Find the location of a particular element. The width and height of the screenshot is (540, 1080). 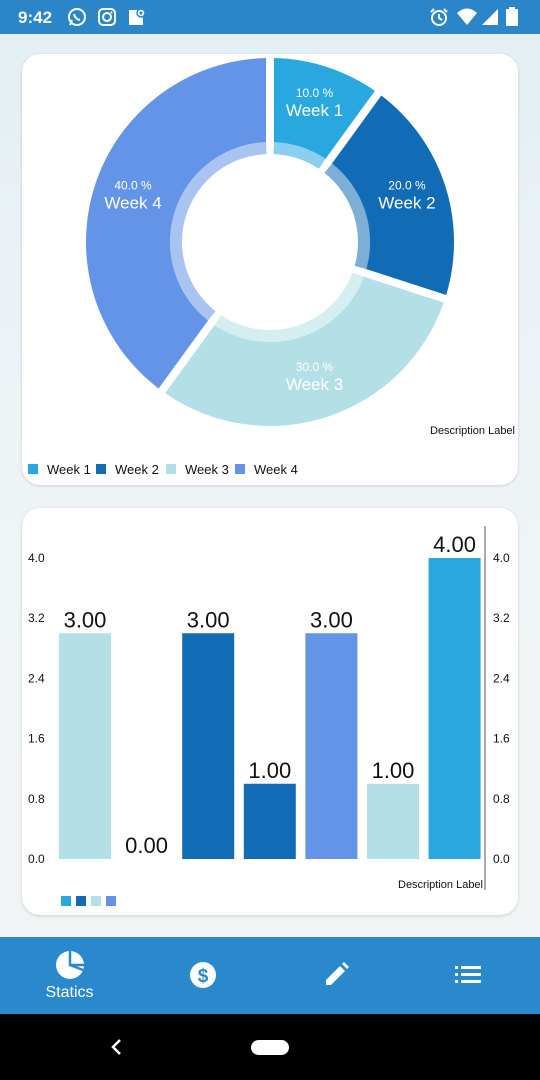

y-tick-left: 2.4 is located at coordinates (36, 678).